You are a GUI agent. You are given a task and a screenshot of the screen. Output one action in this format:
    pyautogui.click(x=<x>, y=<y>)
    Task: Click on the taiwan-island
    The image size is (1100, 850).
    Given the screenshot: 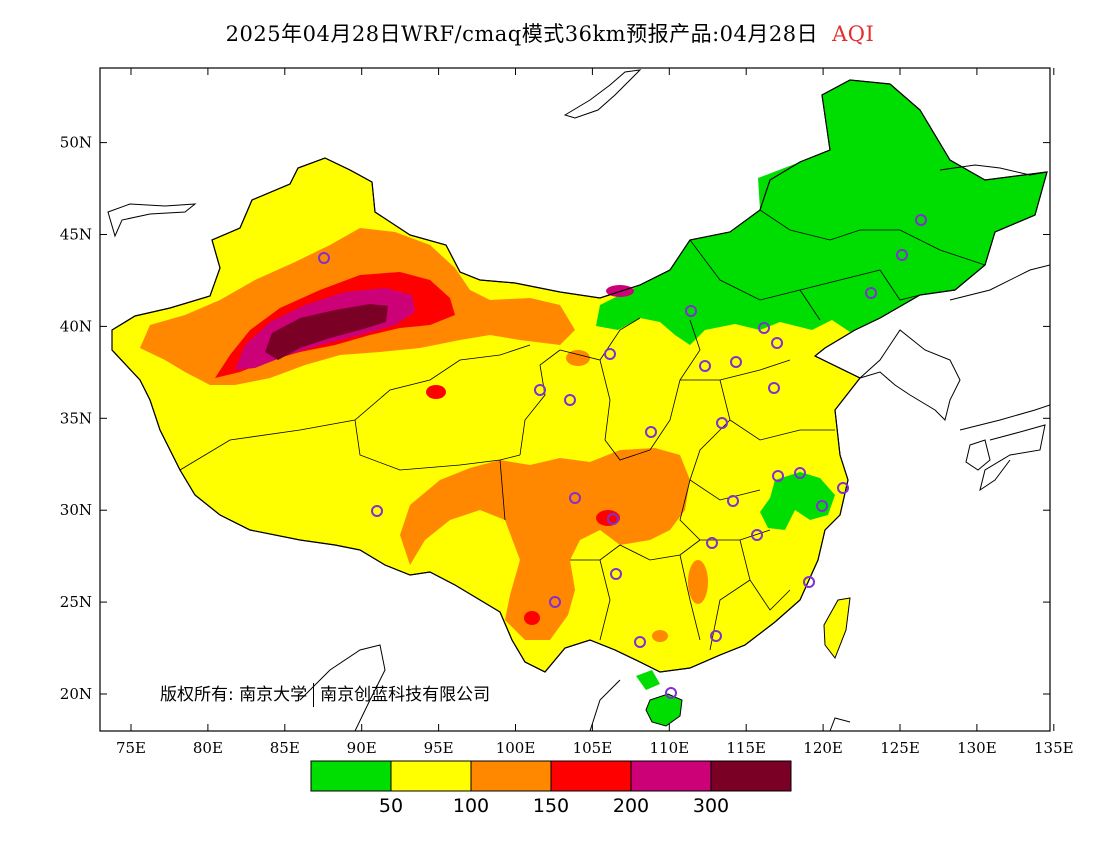 What is the action you would take?
    pyautogui.click(x=837, y=628)
    